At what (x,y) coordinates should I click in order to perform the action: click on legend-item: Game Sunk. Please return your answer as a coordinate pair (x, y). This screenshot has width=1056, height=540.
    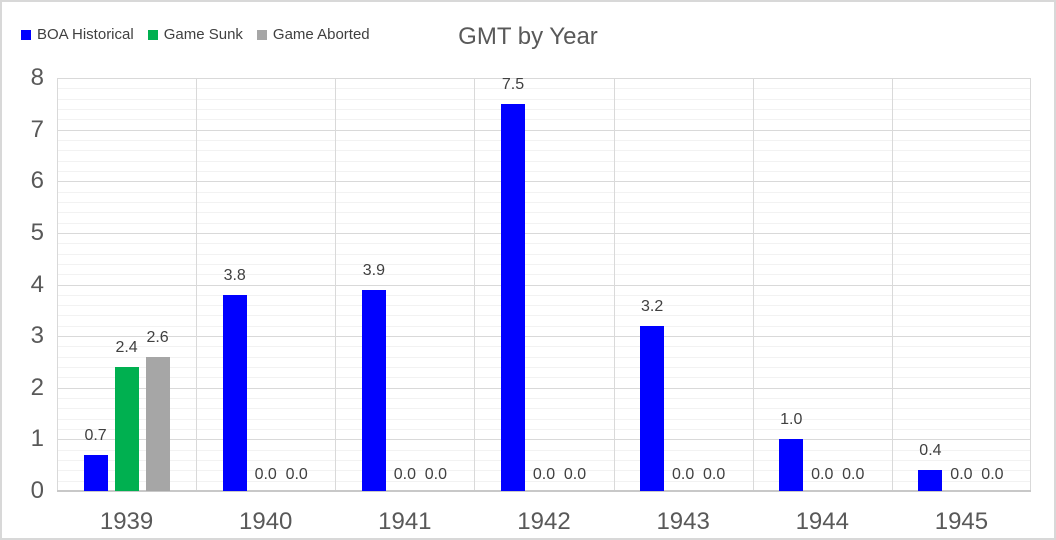
    Looking at the image, I should click on (195, 35).